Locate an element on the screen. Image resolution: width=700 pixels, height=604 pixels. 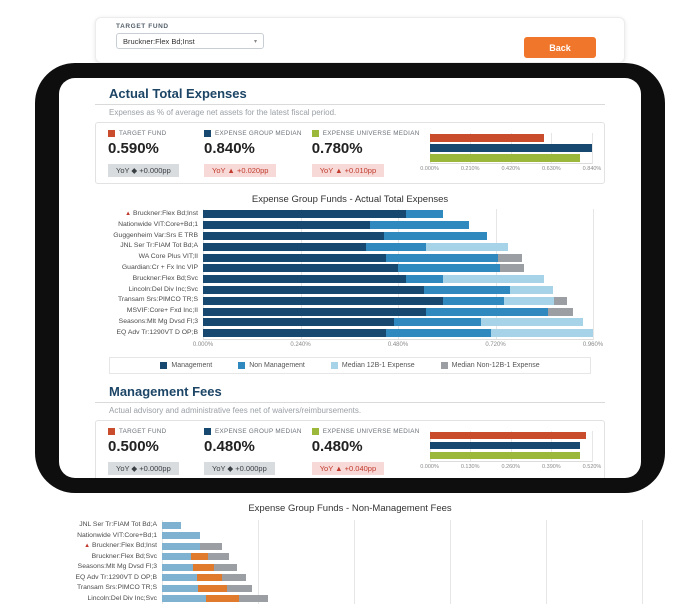
metric-value: 0.480% is located at coordinates (366, 446).